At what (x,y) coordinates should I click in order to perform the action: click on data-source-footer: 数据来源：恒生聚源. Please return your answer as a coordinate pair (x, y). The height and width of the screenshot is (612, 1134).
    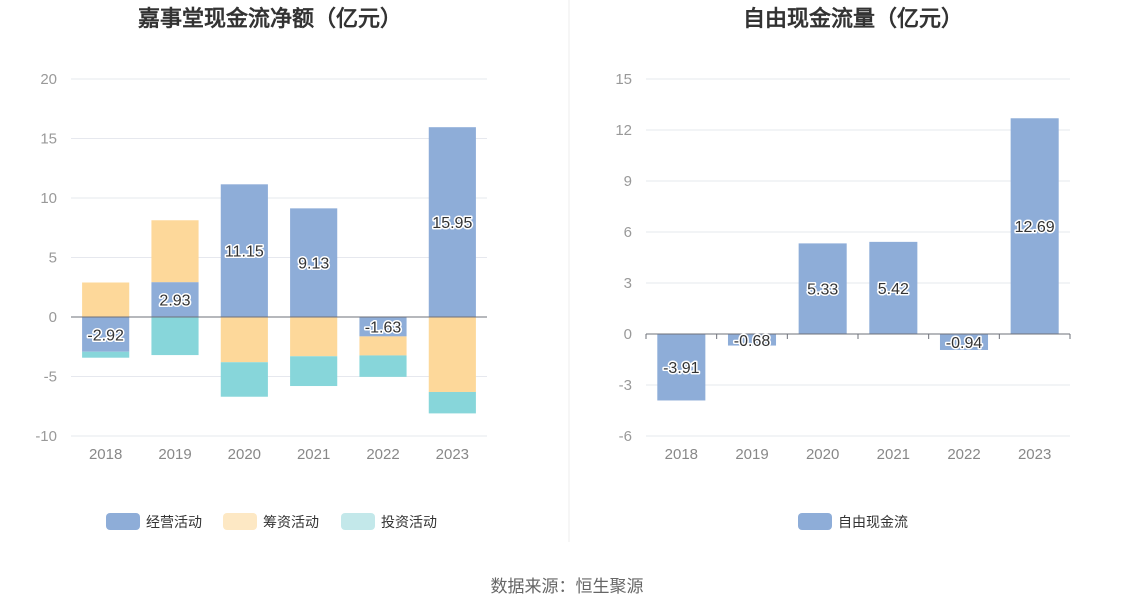
    Looking at the image, I should click on (567, 586).